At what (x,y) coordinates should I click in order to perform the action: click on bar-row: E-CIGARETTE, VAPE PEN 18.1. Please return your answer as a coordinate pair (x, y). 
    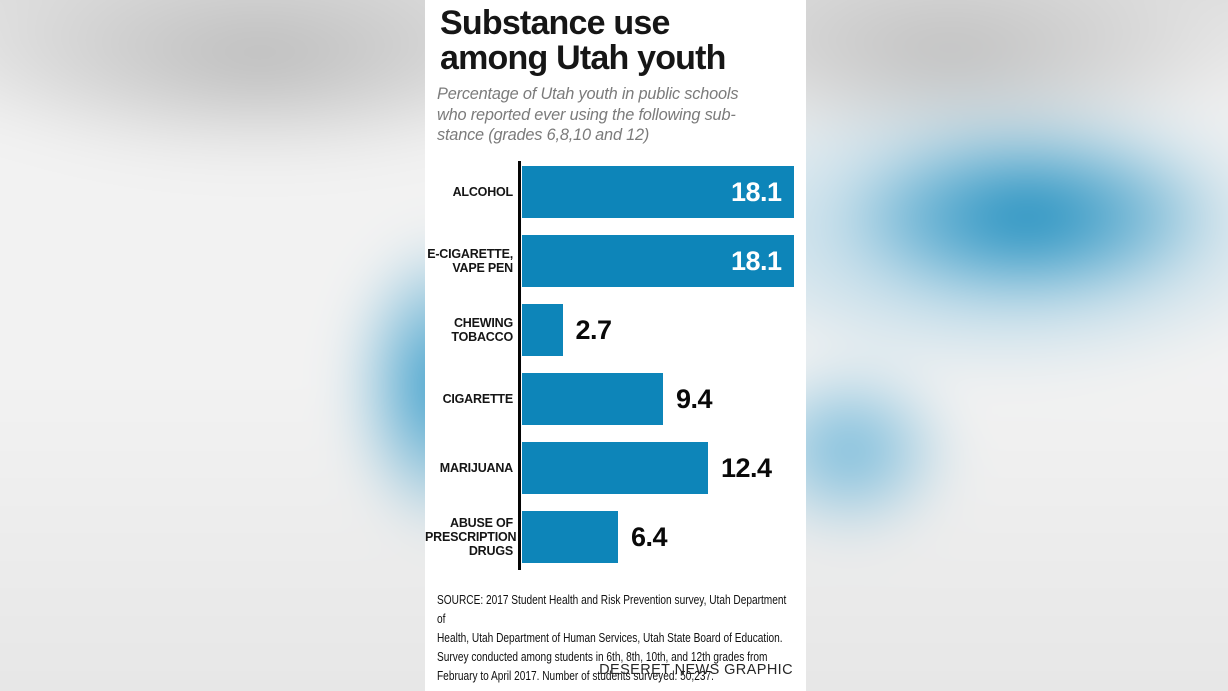
    Looking at the image, I should click on (615, 261).